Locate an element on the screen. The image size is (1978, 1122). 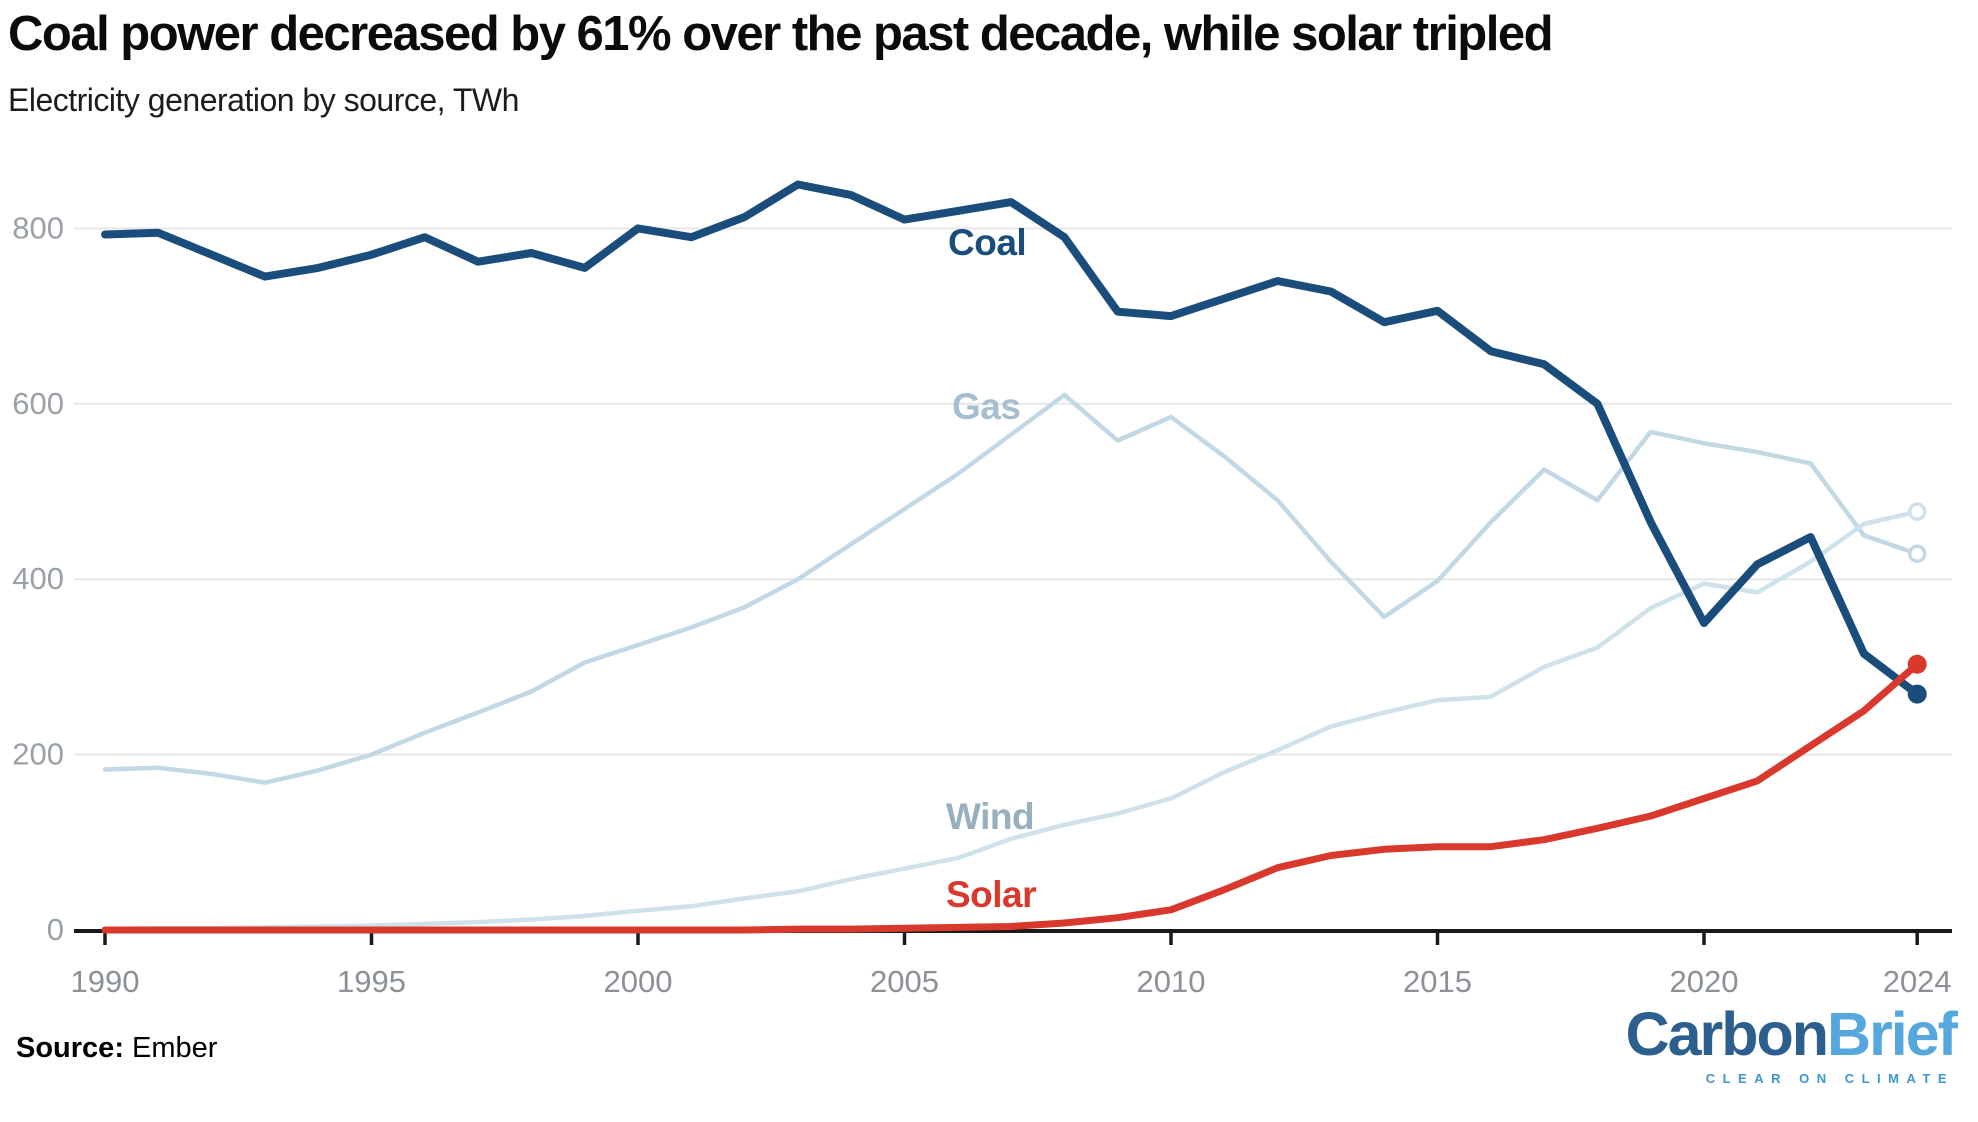
x-tick-label-2000: 2000 is located at coordinates (638, 981).